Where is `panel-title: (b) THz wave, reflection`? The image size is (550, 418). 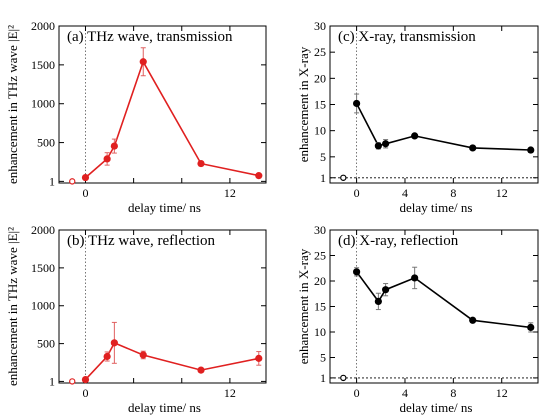
panel-title: (b) THz wave, reflection is located at coordinates (141, 241).